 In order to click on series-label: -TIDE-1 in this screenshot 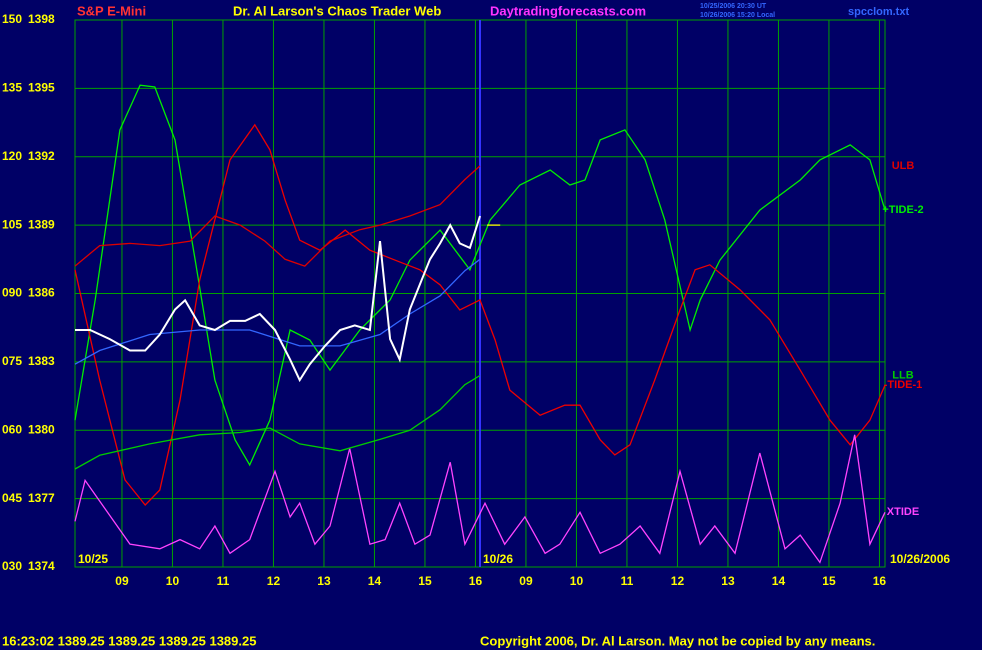, I will do `click(903, 385)`.